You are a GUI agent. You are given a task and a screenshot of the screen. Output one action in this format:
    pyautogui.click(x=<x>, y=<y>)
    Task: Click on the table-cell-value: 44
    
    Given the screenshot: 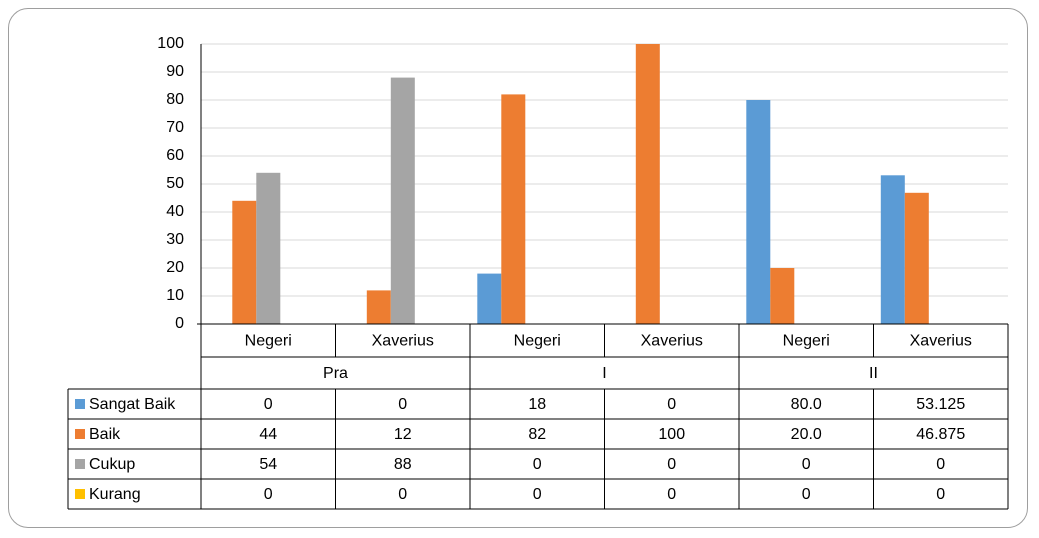 What is the action you would take?
    pyautogui.click(x=268, y=434)
    